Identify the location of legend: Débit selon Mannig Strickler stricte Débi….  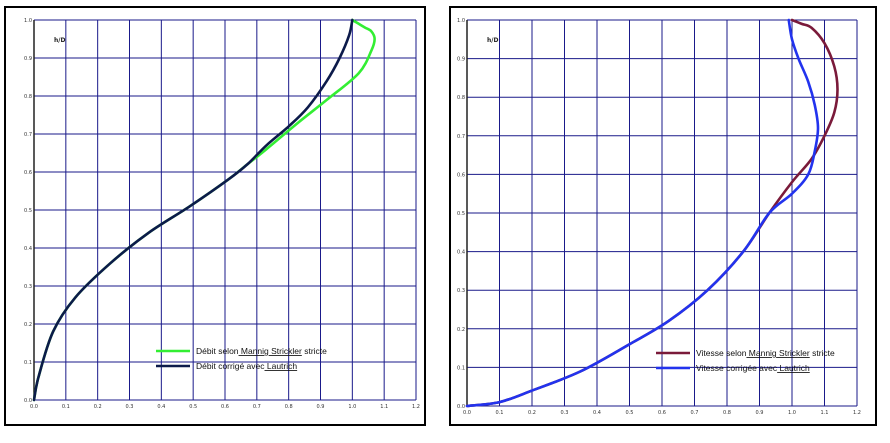
(241, 358).